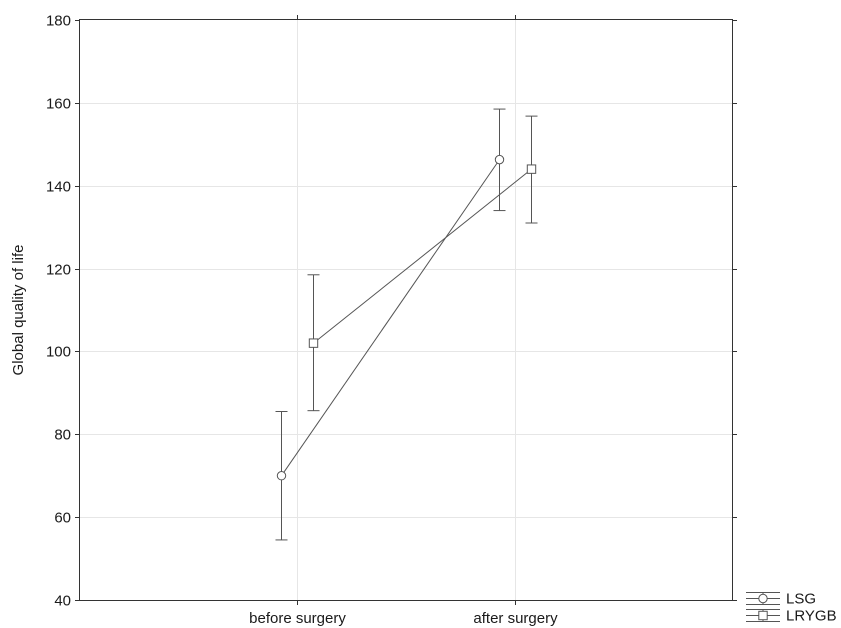 The width and height of the screenshot is (841, 628). Describe the element at coordinates (58, 270) in the screenshot. I see `y-tick-label: 120` at that location.